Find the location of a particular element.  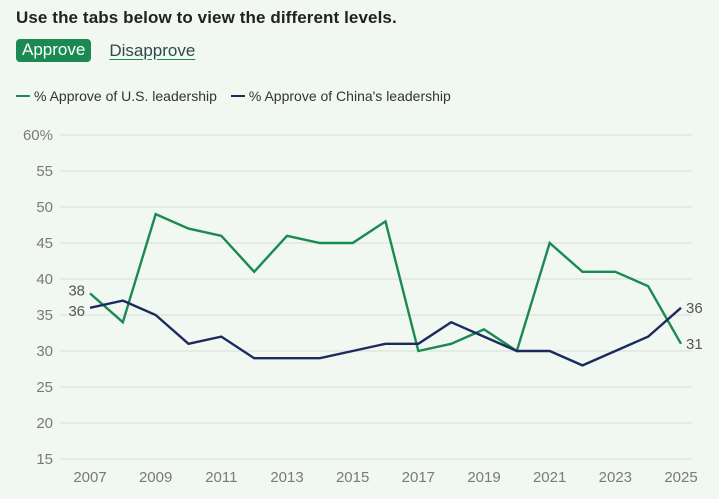

y-tick-label: 25 is located at coordinates (44, 387).